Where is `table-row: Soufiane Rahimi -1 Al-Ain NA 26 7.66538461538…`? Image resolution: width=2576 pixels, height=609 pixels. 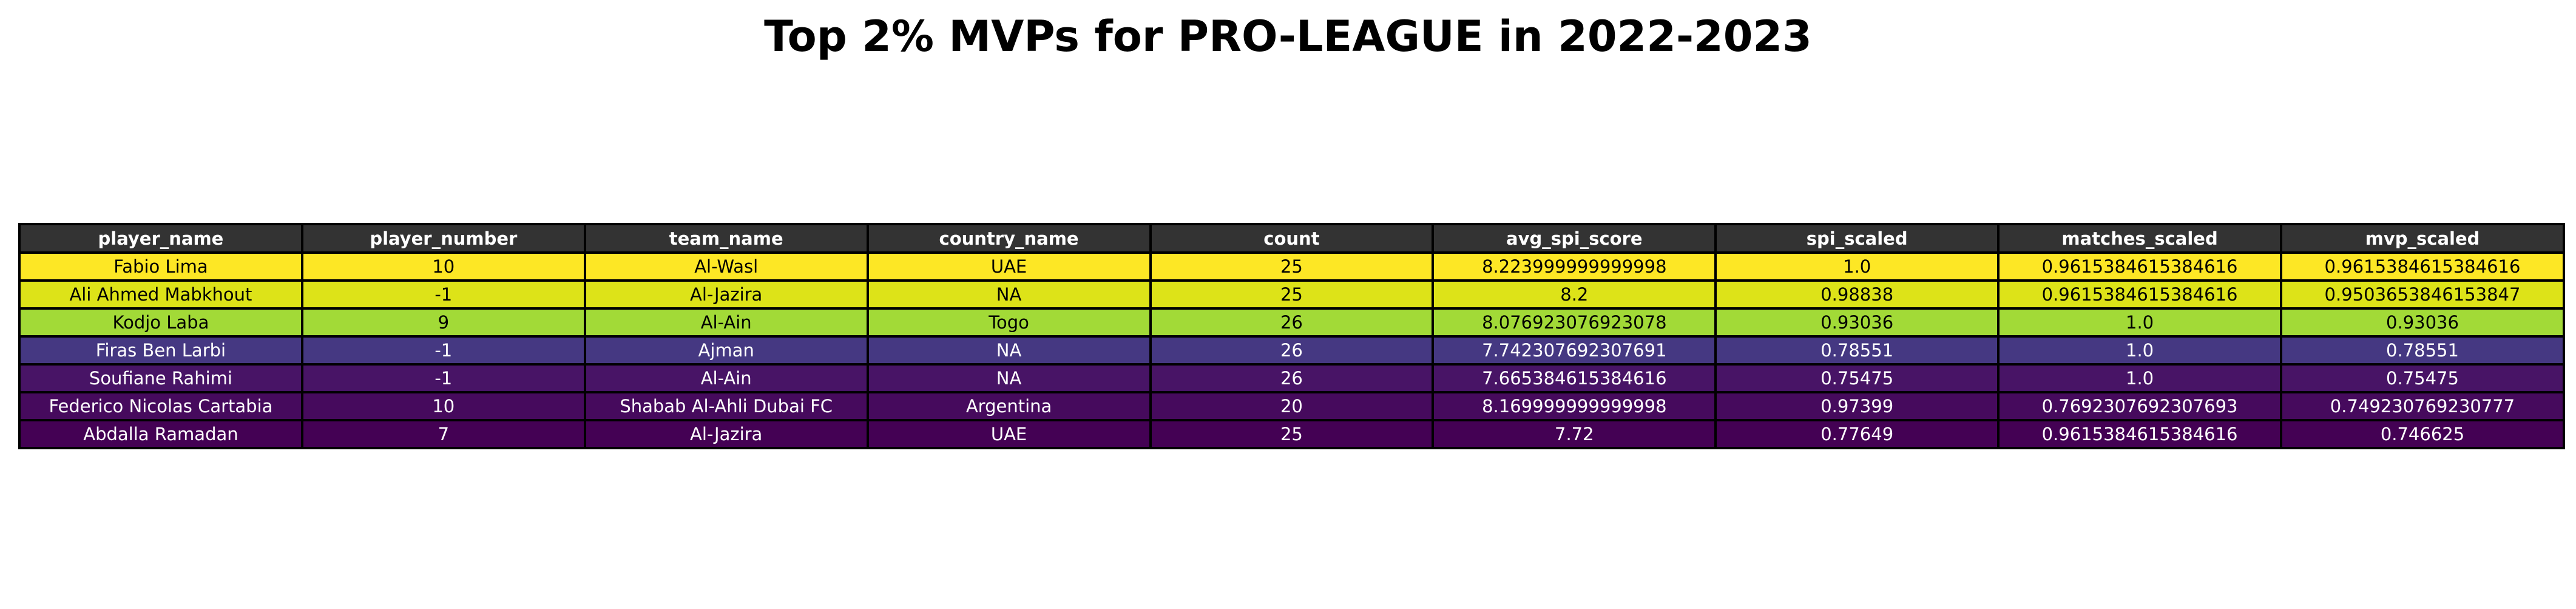
table-row: Soufiane Rahimi -1 Al-Ain NA 26 7.66538461538… is located at coordinates (1291, 378).